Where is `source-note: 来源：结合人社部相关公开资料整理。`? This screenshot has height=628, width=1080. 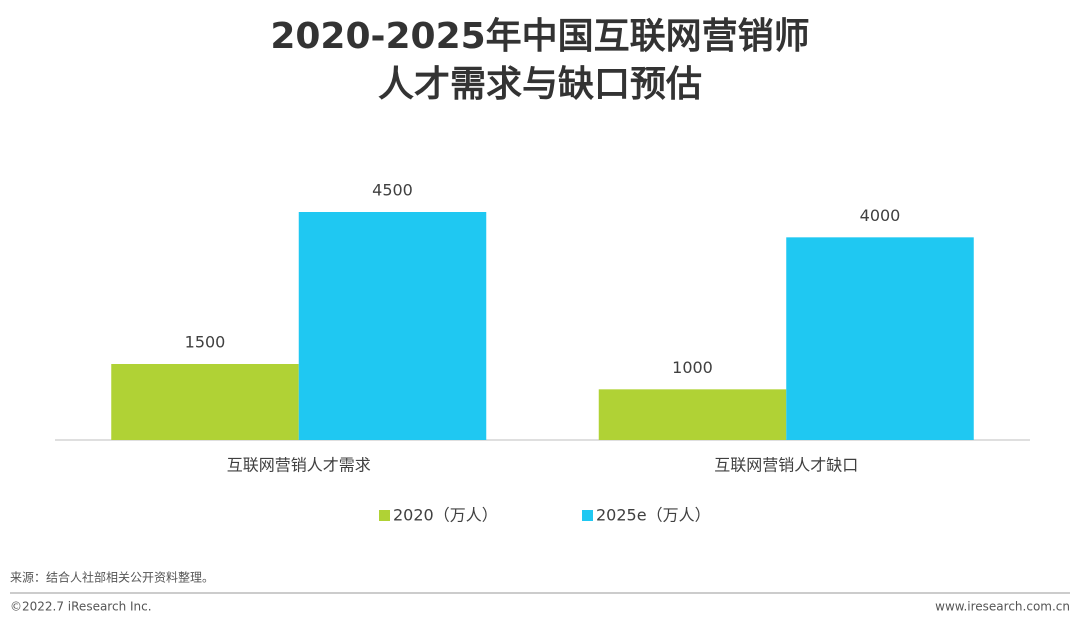 source-note: 来源：结合人社部相关公开资料整理。 is located at coordinates (112, 577).